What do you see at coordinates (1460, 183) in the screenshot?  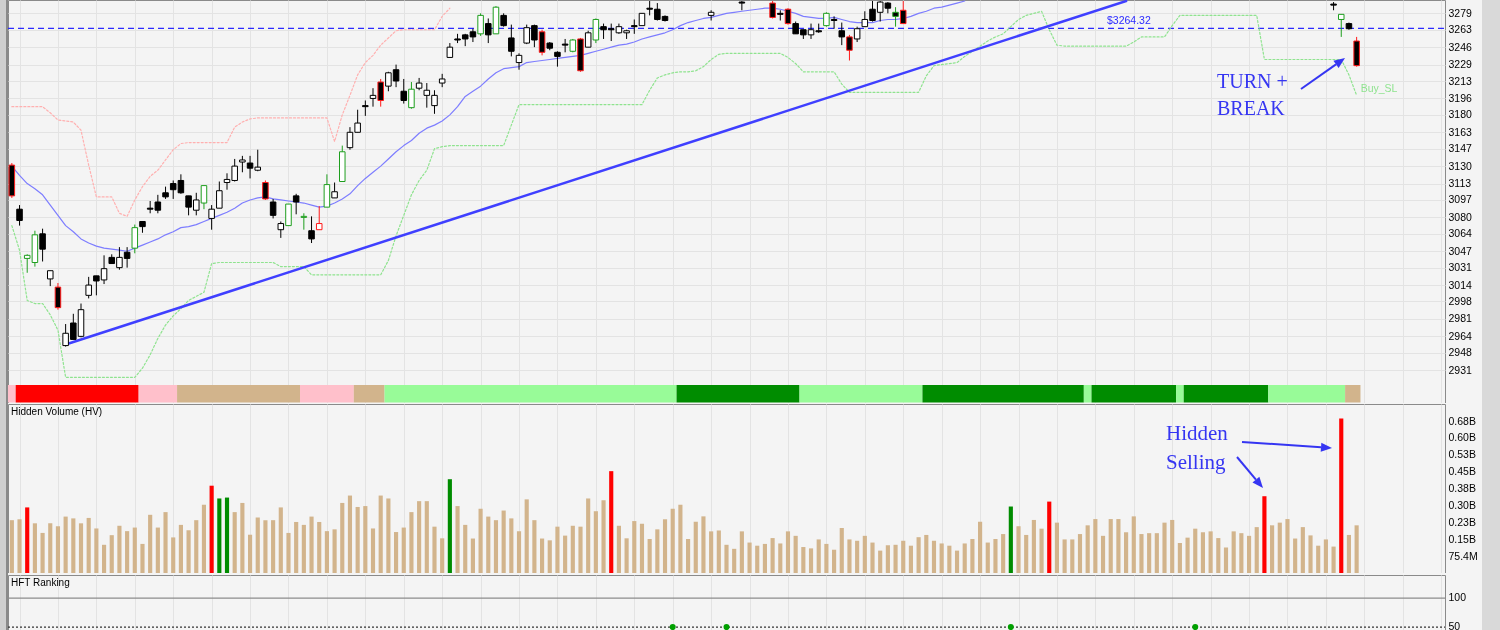 I see `y-tick-label: 3113` at bounding box center [1460, 183].